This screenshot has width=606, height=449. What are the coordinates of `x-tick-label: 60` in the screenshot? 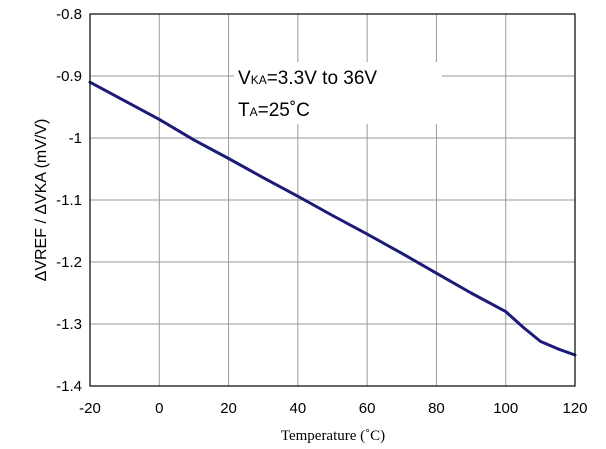 It's located at (367, 408).